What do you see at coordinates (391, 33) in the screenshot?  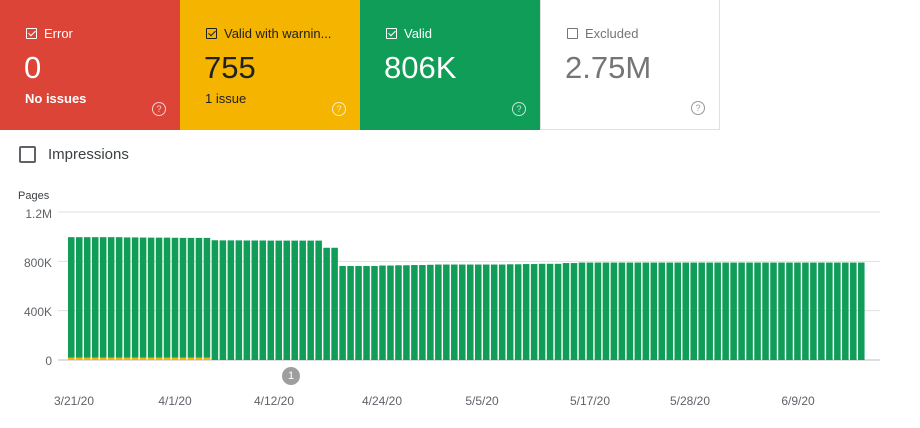 I see `valid-checkbox` at bounding box center [391, 33].